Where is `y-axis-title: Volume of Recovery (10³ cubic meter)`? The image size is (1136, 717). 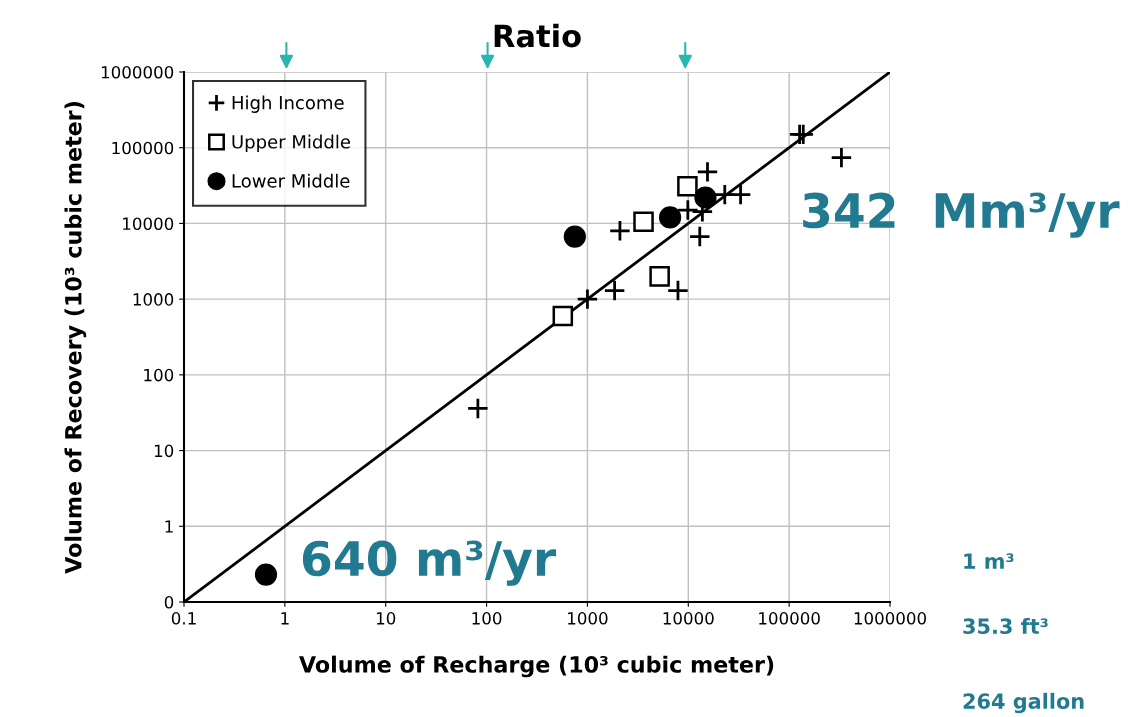 y-axis-title: Volume of Recovery (10³ cubic meter) is located at coordinates (75, 338).